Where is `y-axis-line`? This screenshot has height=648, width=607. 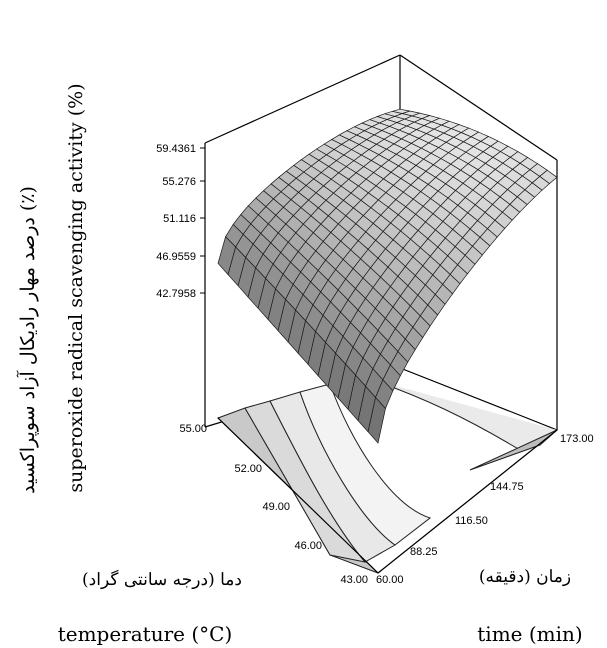 y-axis-line is located at coordinates (467, 501).